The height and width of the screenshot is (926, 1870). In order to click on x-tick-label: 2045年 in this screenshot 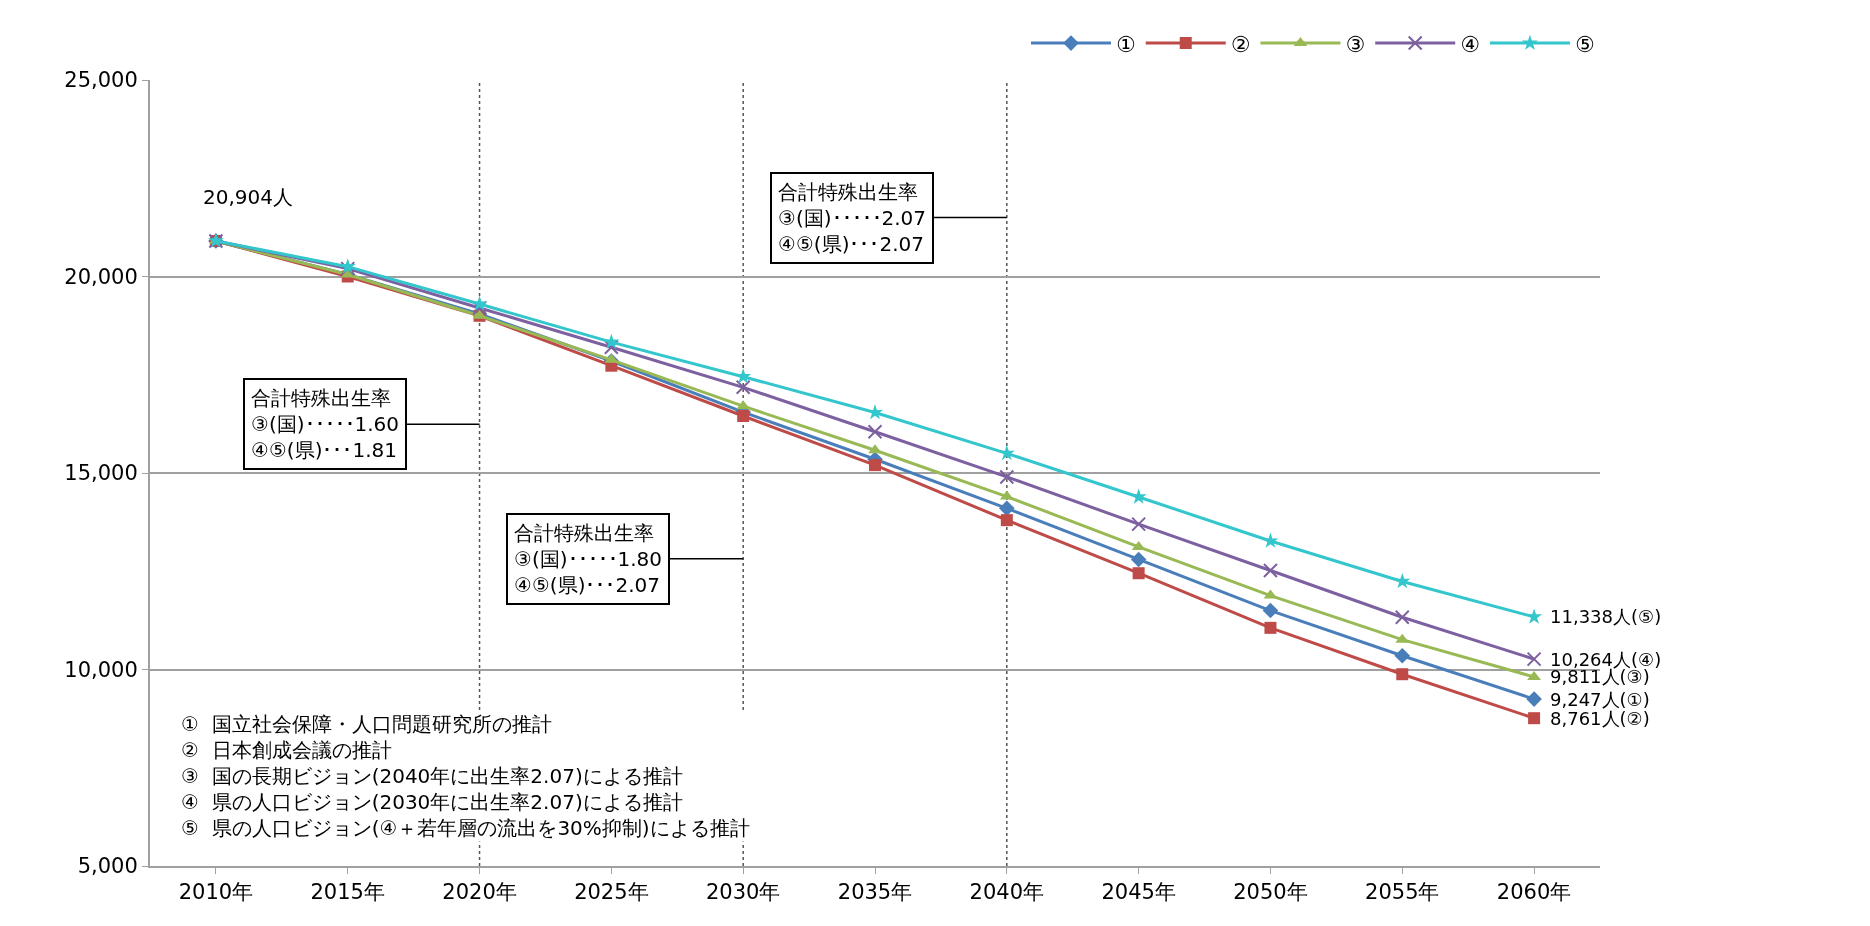, I will do `click(1138, 892)`.